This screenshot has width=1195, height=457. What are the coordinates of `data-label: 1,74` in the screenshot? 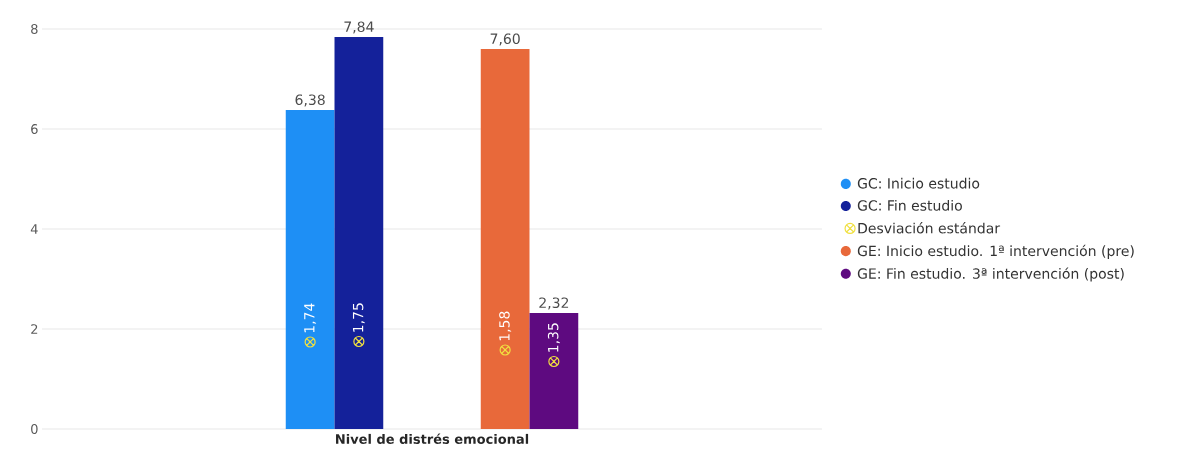 It's located at (310, 318).